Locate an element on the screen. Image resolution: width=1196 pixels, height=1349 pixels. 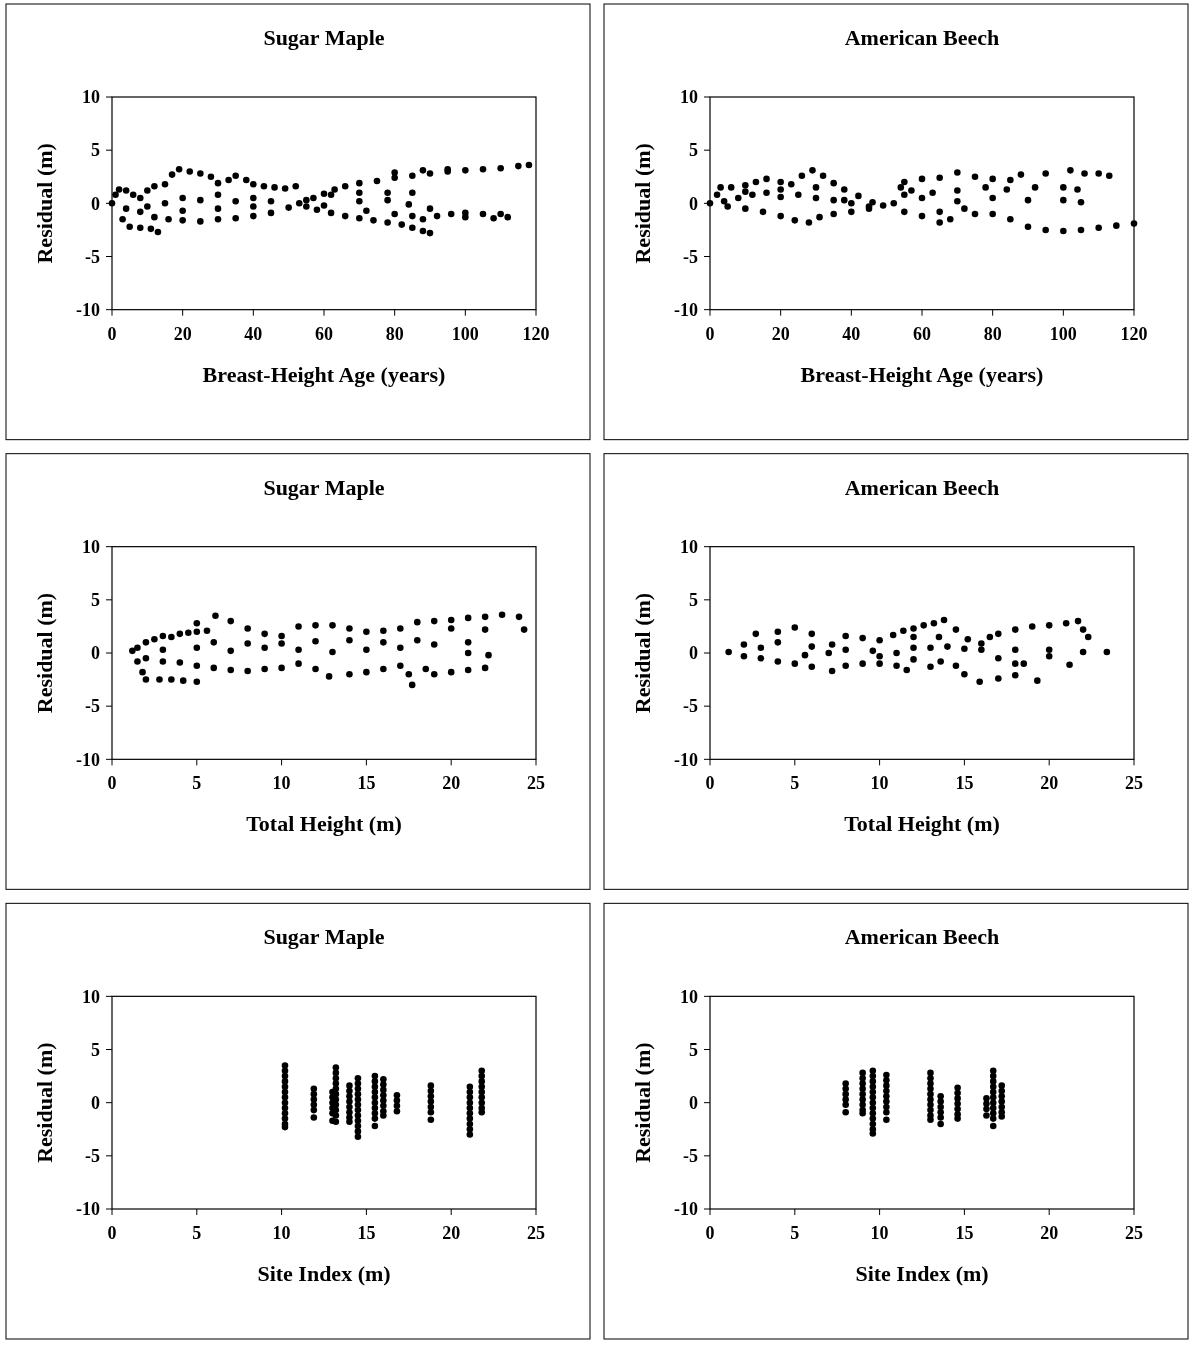
x-tick-label: 40 is located at coordinates (253, 333).